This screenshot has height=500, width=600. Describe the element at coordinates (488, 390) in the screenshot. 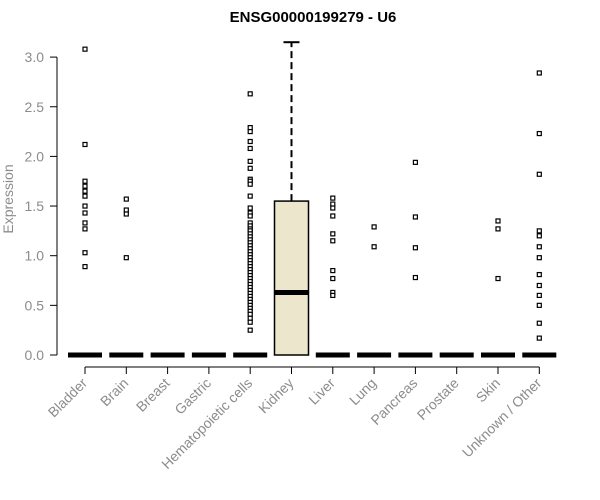

I see `x-tick-label: Skin` at that location.